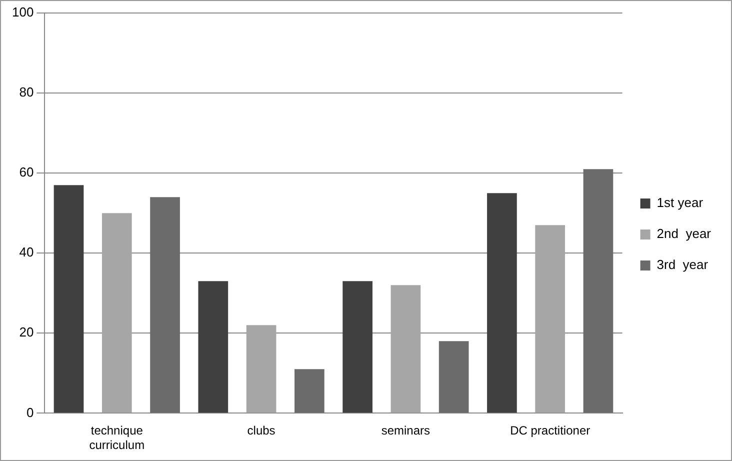 The image size is (732, 461). I want to click on x-tick-label: clubs, so click(261, 431).